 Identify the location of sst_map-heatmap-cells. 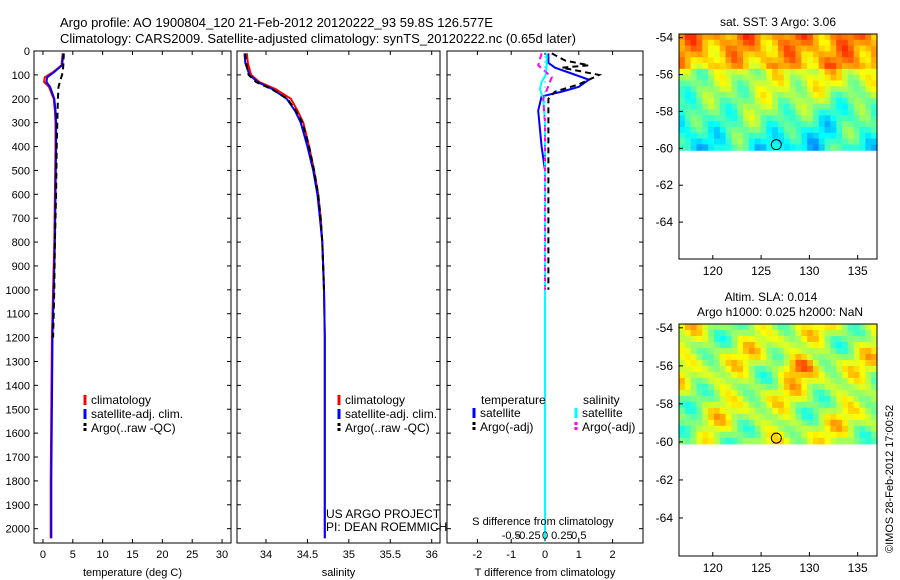
(778, 92).